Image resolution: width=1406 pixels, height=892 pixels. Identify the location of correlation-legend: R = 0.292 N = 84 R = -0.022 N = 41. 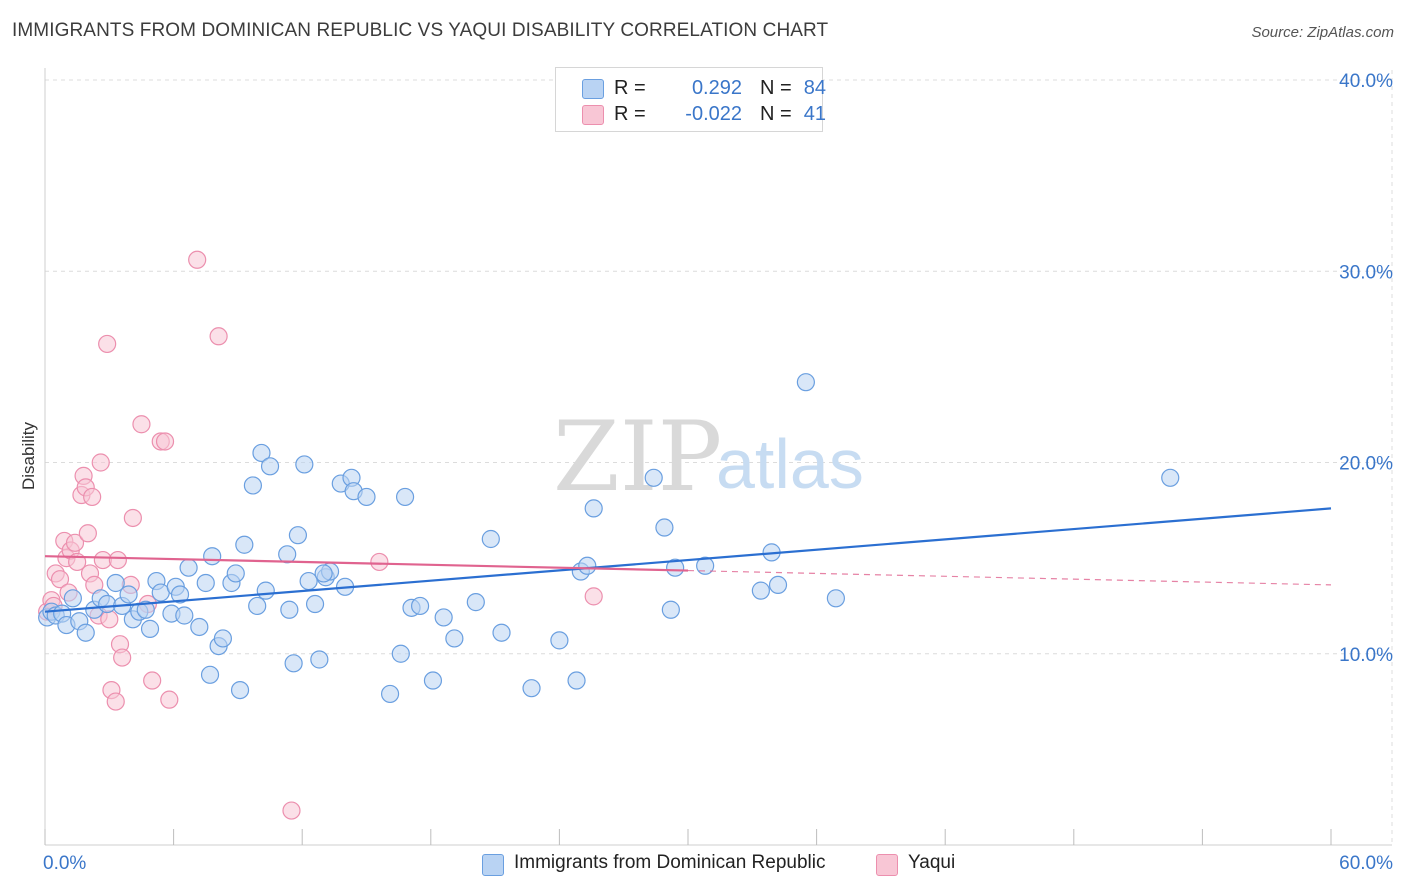
(690, 99).